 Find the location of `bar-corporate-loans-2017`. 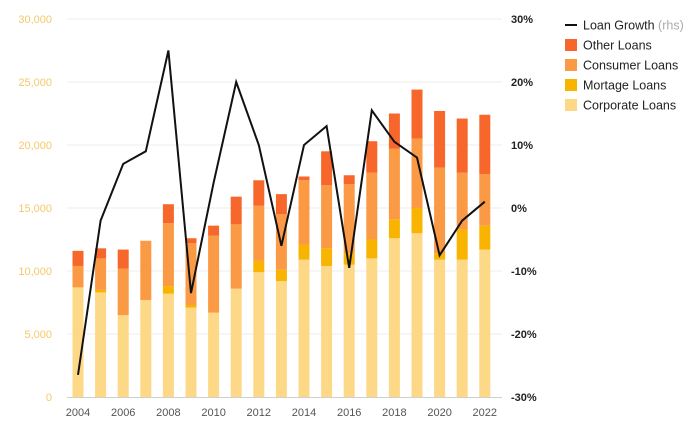

bar-corporate-loans-2017 is located at coordinates (372, 327).